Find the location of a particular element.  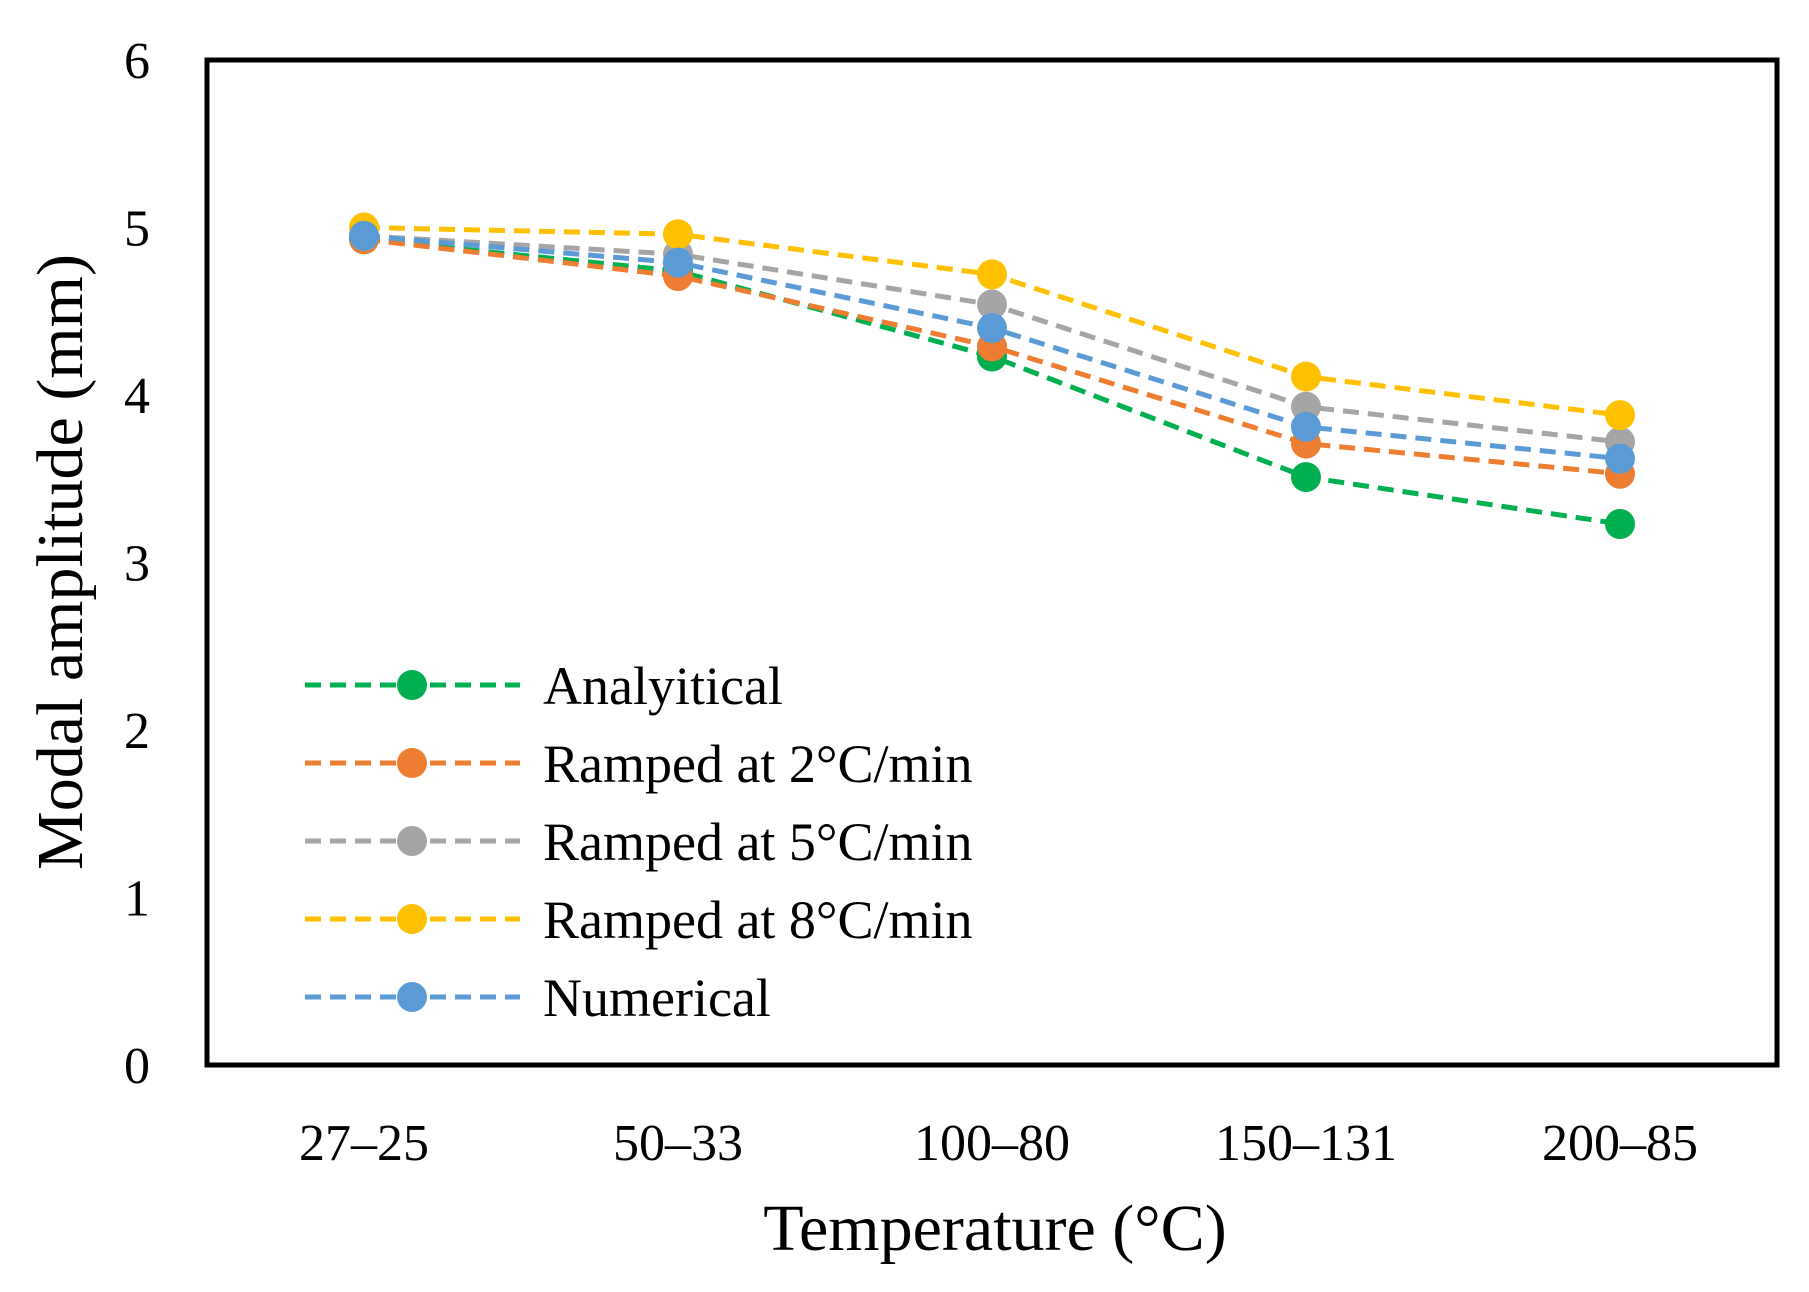

y-tick-label-3: 3 is located at coordinates (137, 564).